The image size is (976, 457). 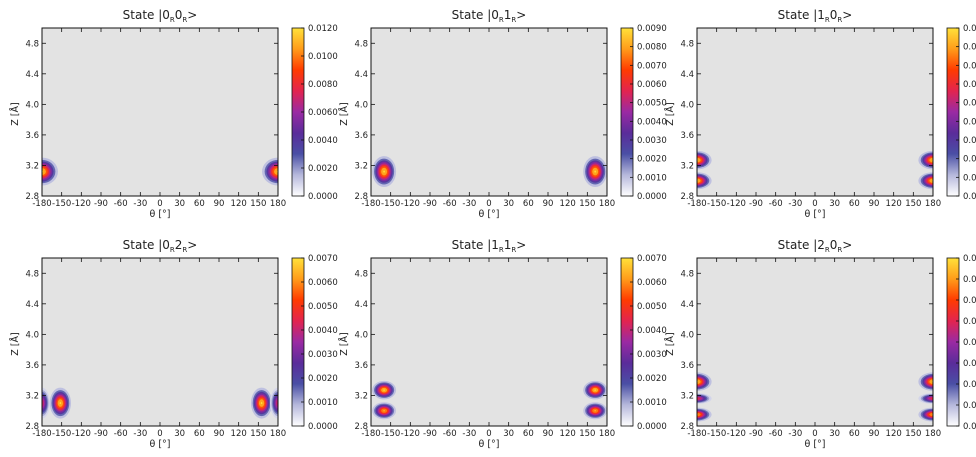 What do you see at coordinates (508, 245) in the screenshot?
I see `title-text: 1` at bounding box center [508, 245].